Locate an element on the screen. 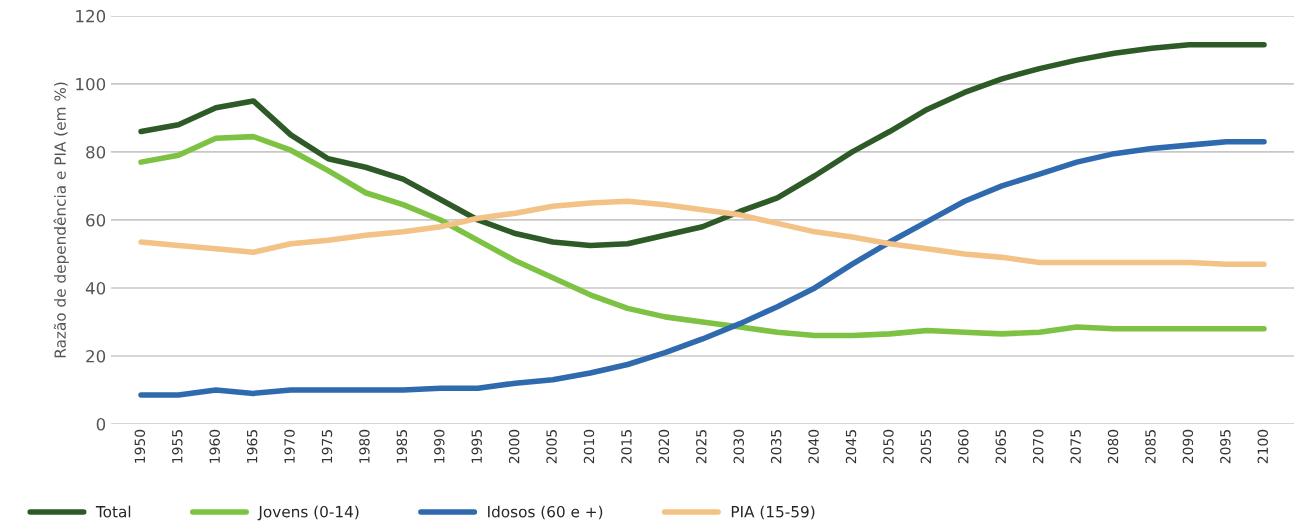 The height and width of the screenshot is (530, 1307). x-tick-label: 1985 is located at coordinates (402, 446).